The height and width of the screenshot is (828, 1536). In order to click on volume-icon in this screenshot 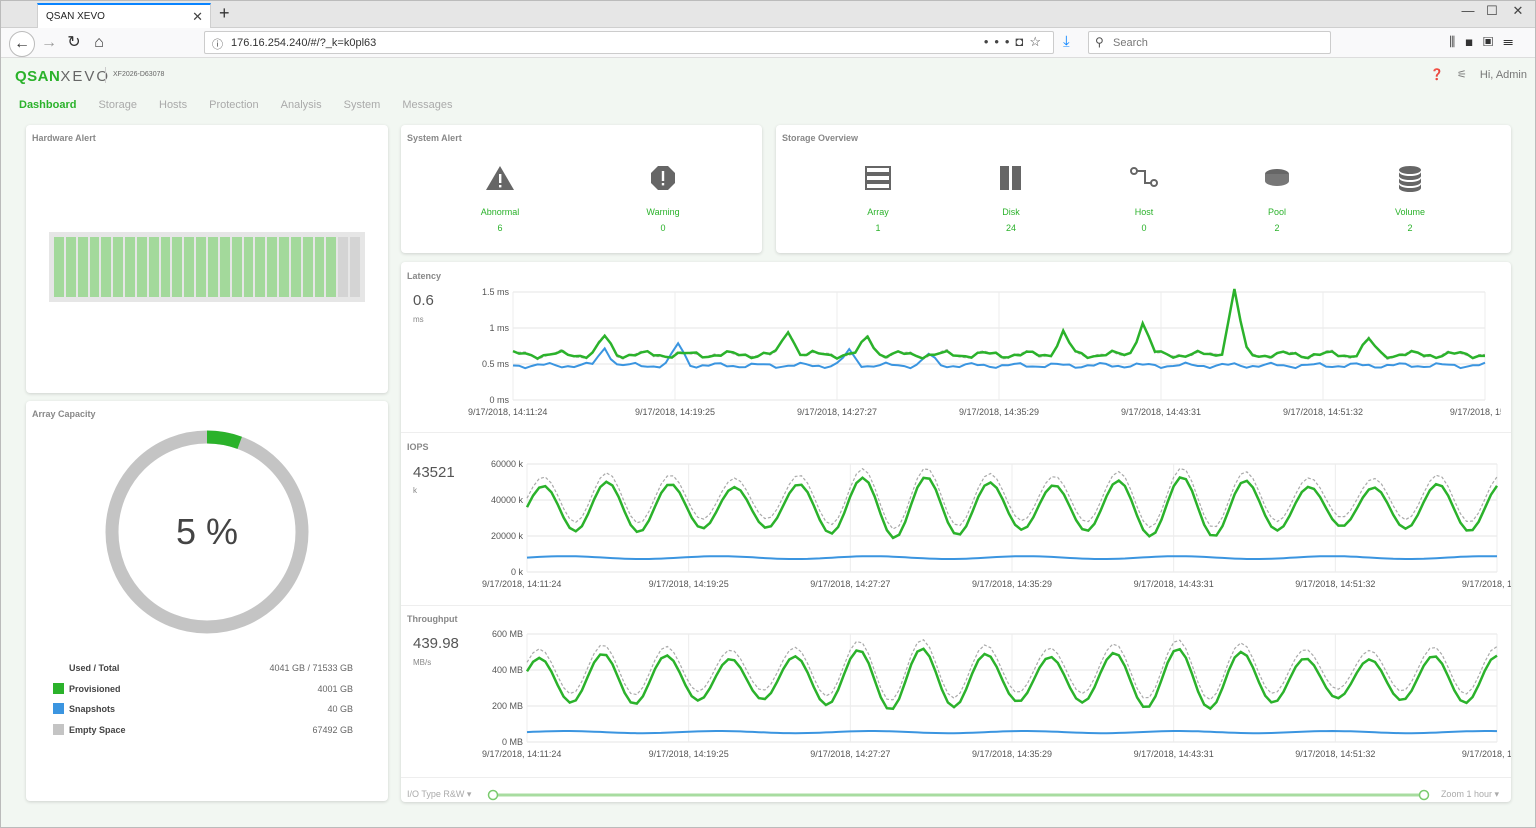, I will do `click(1410, 179)`.